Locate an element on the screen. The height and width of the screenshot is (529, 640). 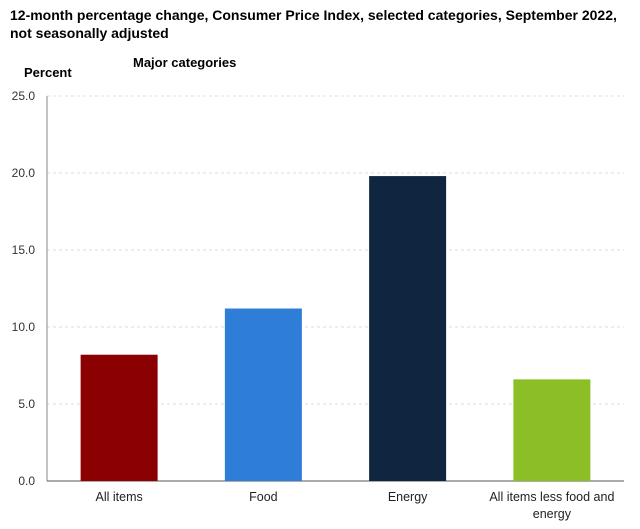
y-axis-label: Percent is located at coordinates (48, 72).